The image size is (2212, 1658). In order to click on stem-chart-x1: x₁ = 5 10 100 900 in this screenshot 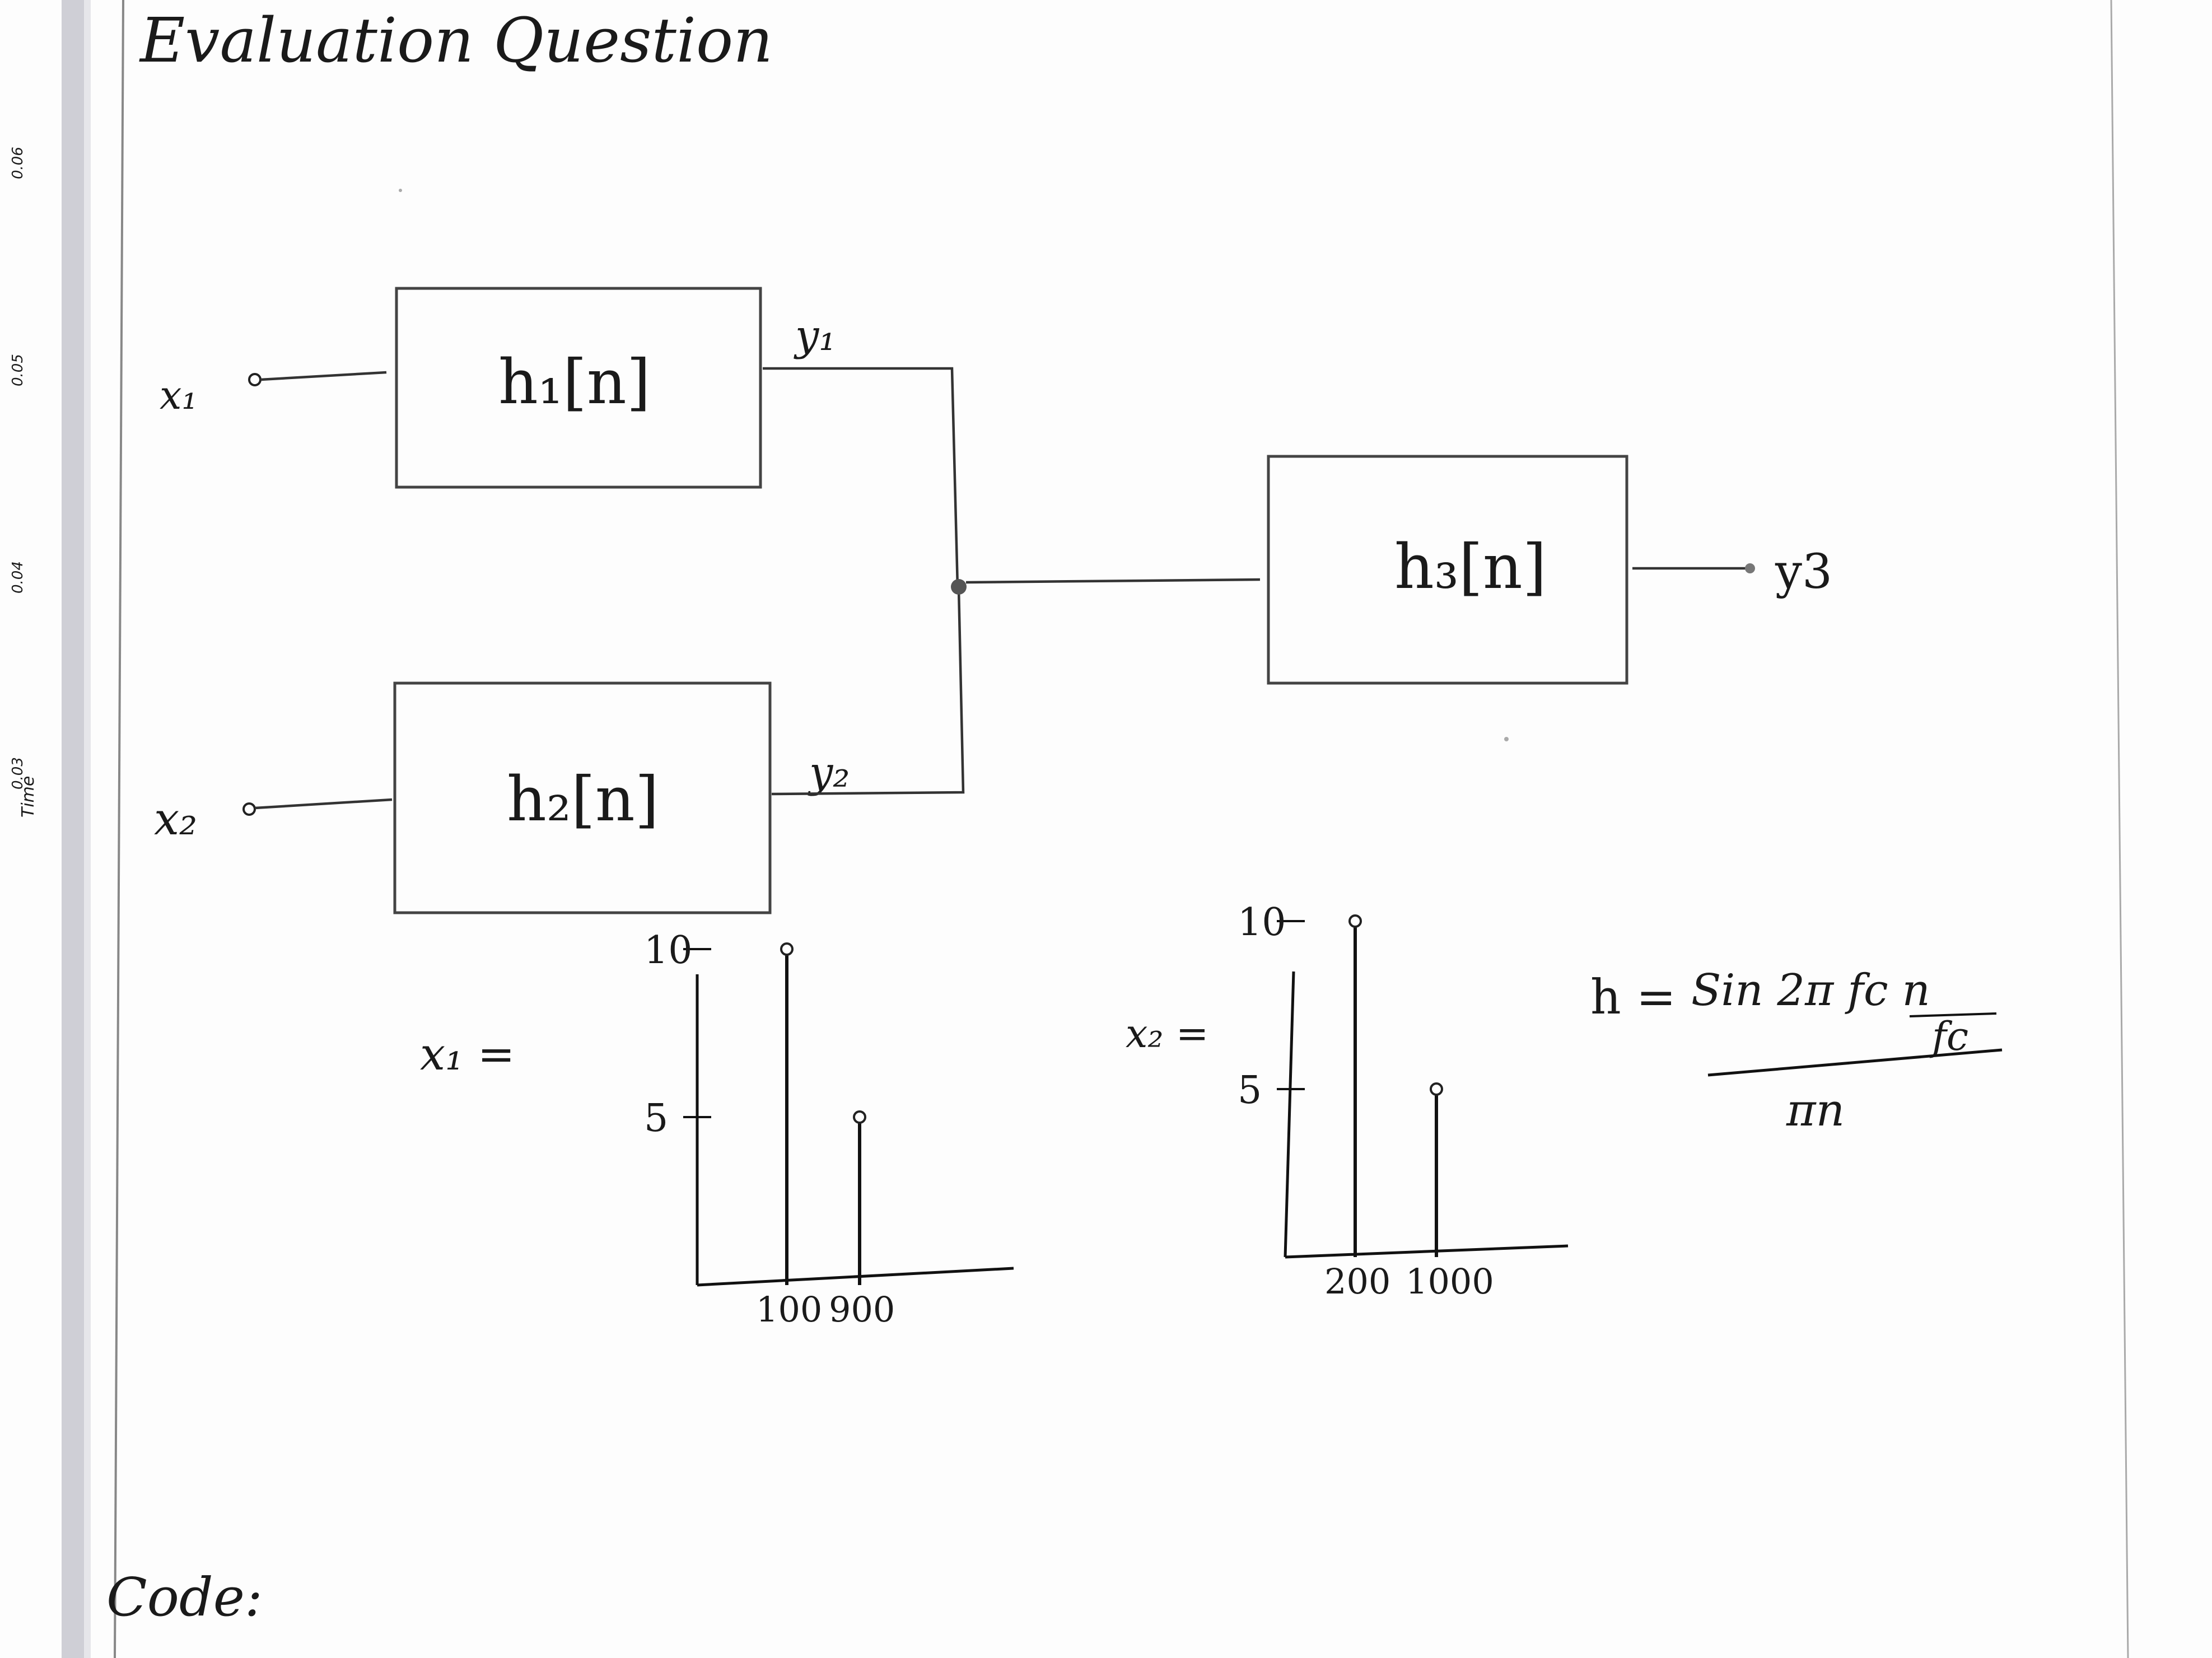, I will do `click(717, 1129)`.